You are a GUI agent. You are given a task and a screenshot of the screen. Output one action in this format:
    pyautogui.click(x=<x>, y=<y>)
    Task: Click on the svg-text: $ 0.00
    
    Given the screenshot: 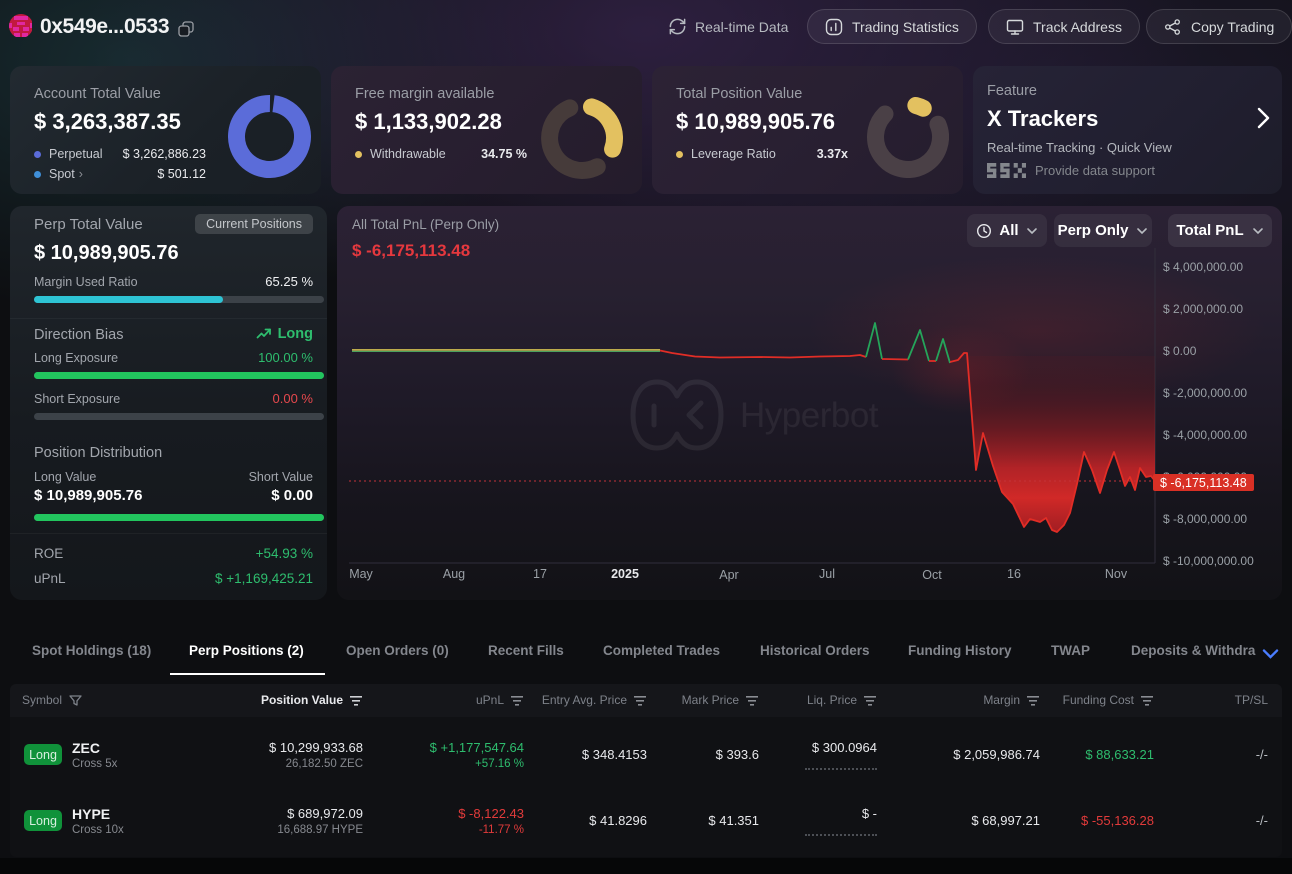 What is the action you would take?
    pyautogui.click(x=1180, y=351)
    